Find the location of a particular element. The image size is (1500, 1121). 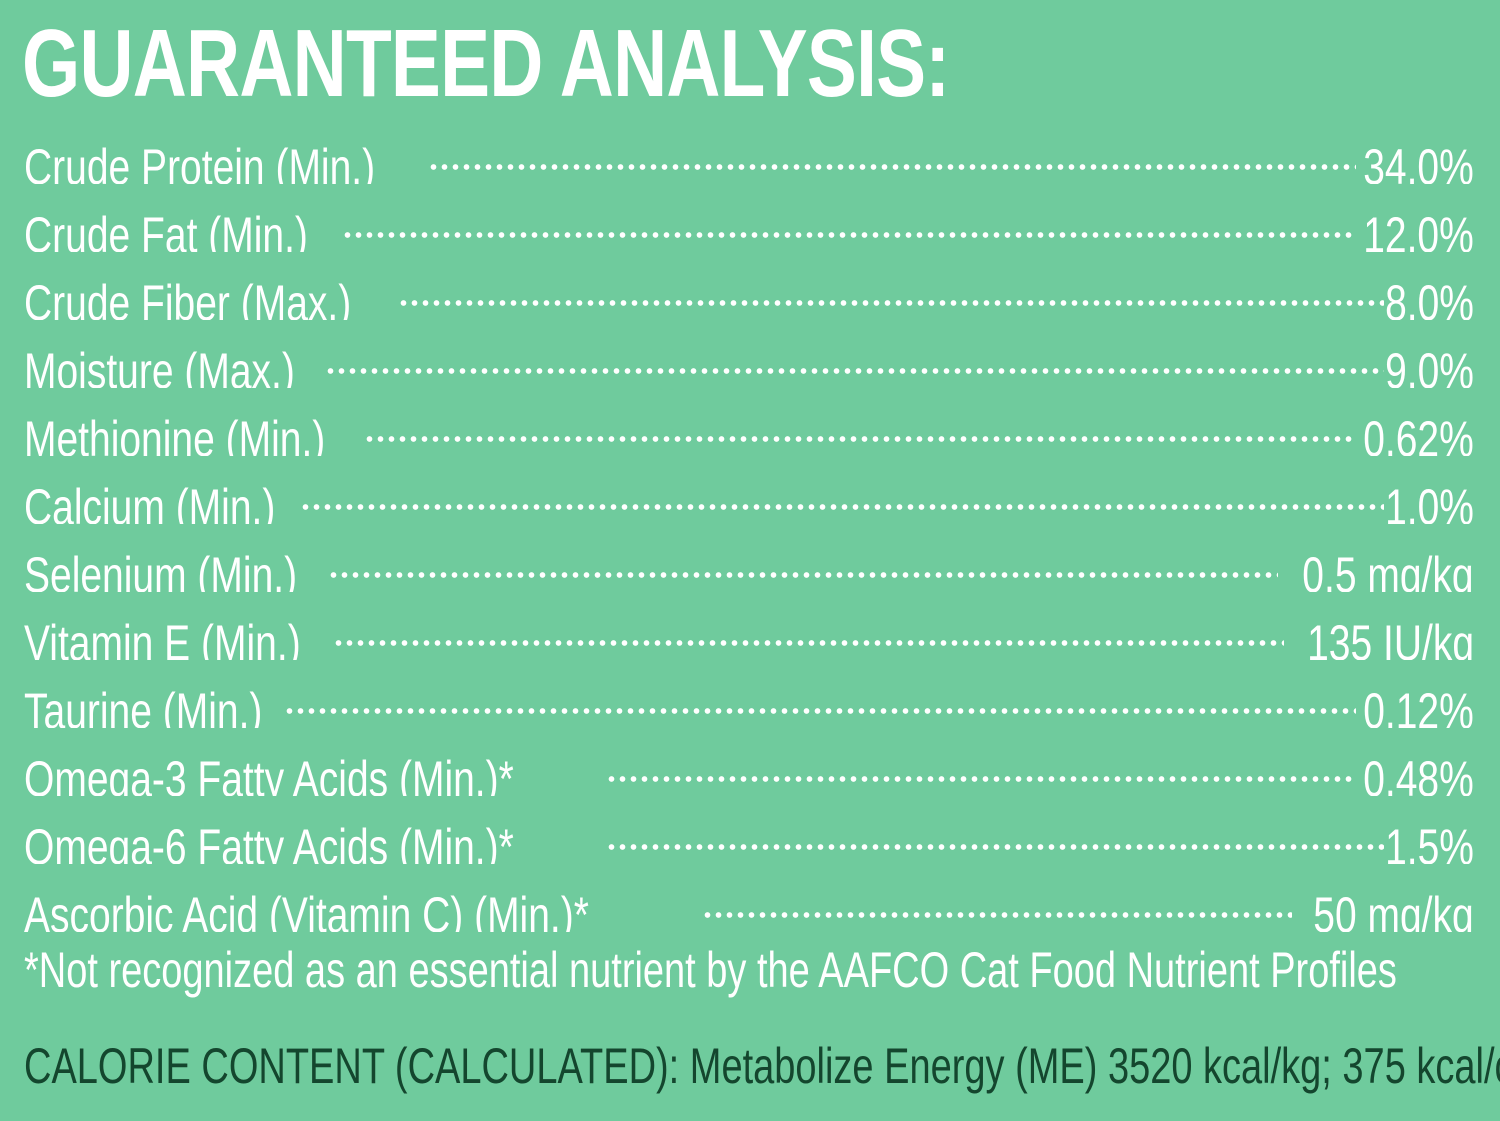

nutrient-label: Selenium (Min.) is located at coordinates (161, 569).